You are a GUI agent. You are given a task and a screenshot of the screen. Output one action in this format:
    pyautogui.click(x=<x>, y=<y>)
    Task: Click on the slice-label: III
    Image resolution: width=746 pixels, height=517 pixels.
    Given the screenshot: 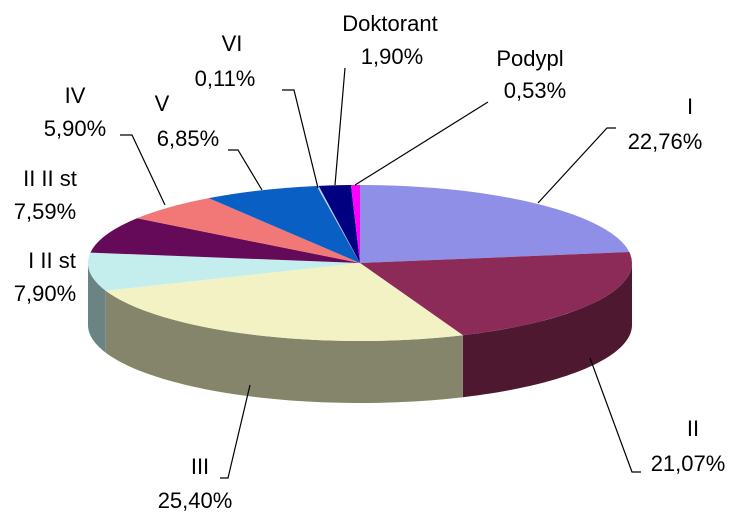 What is the action you would take?
    pyautogui.click(x=200, y=466)
    